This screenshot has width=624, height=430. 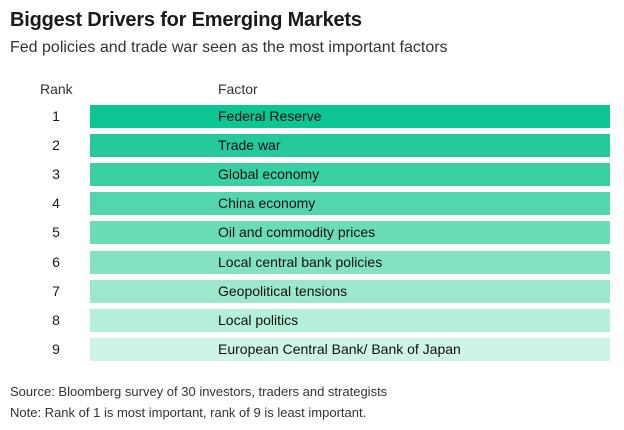 I want to click on rank-value: 3, so click(x=56, y=174).